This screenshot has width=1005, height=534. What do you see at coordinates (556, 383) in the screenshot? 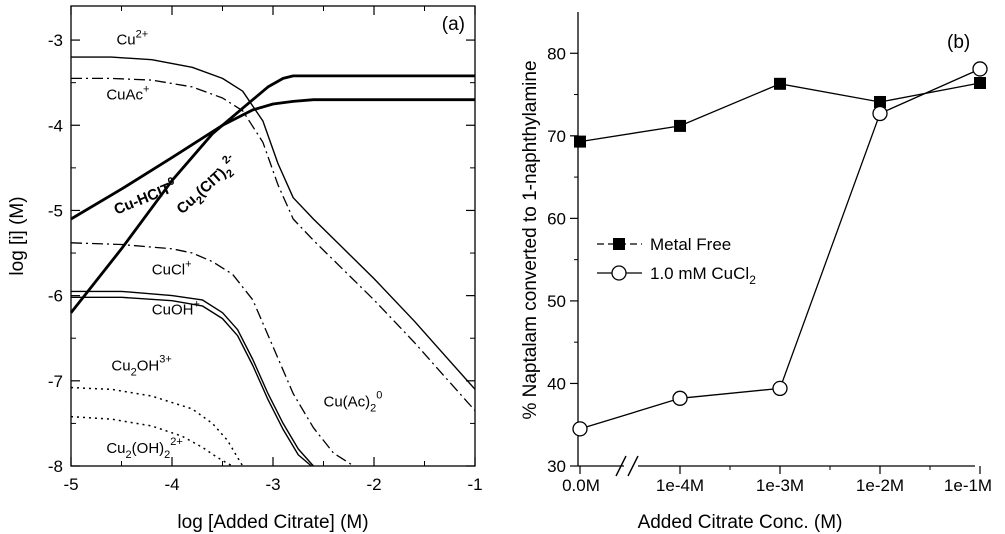
I see `b-y-tick-label: 40` at bounding box center [556, 383].